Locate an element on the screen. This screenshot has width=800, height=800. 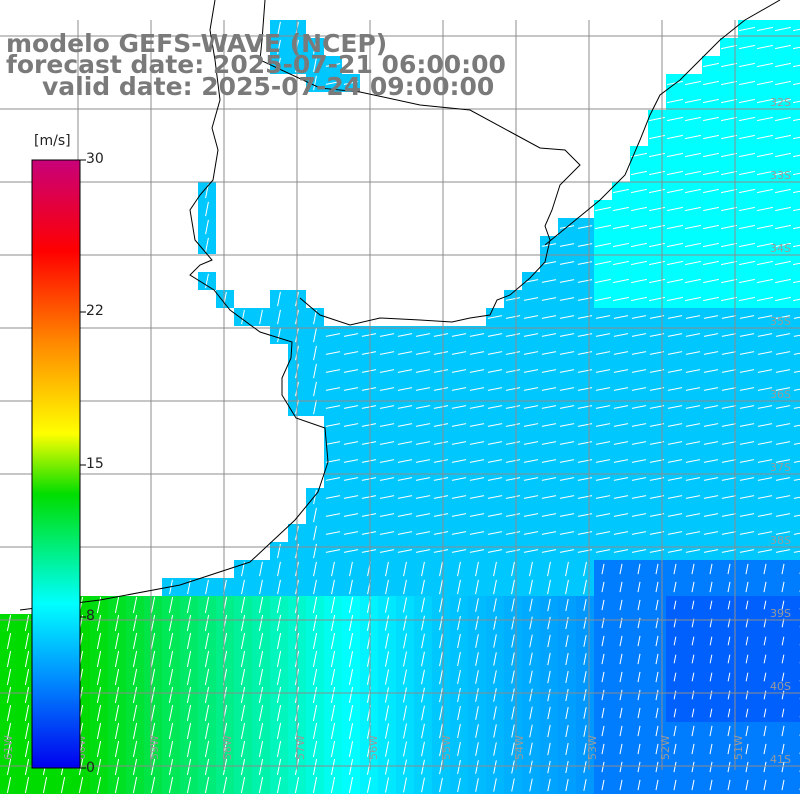
colorbar-tick-label: 8 is located at coordinates (90, 616).